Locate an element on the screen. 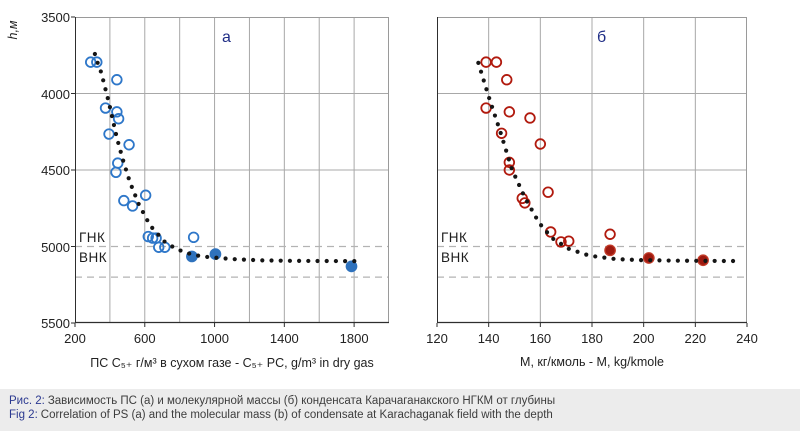 The height and width of the screenshot is (431, 800). x-tick-label: 160 is located at coordinates (540, 338).